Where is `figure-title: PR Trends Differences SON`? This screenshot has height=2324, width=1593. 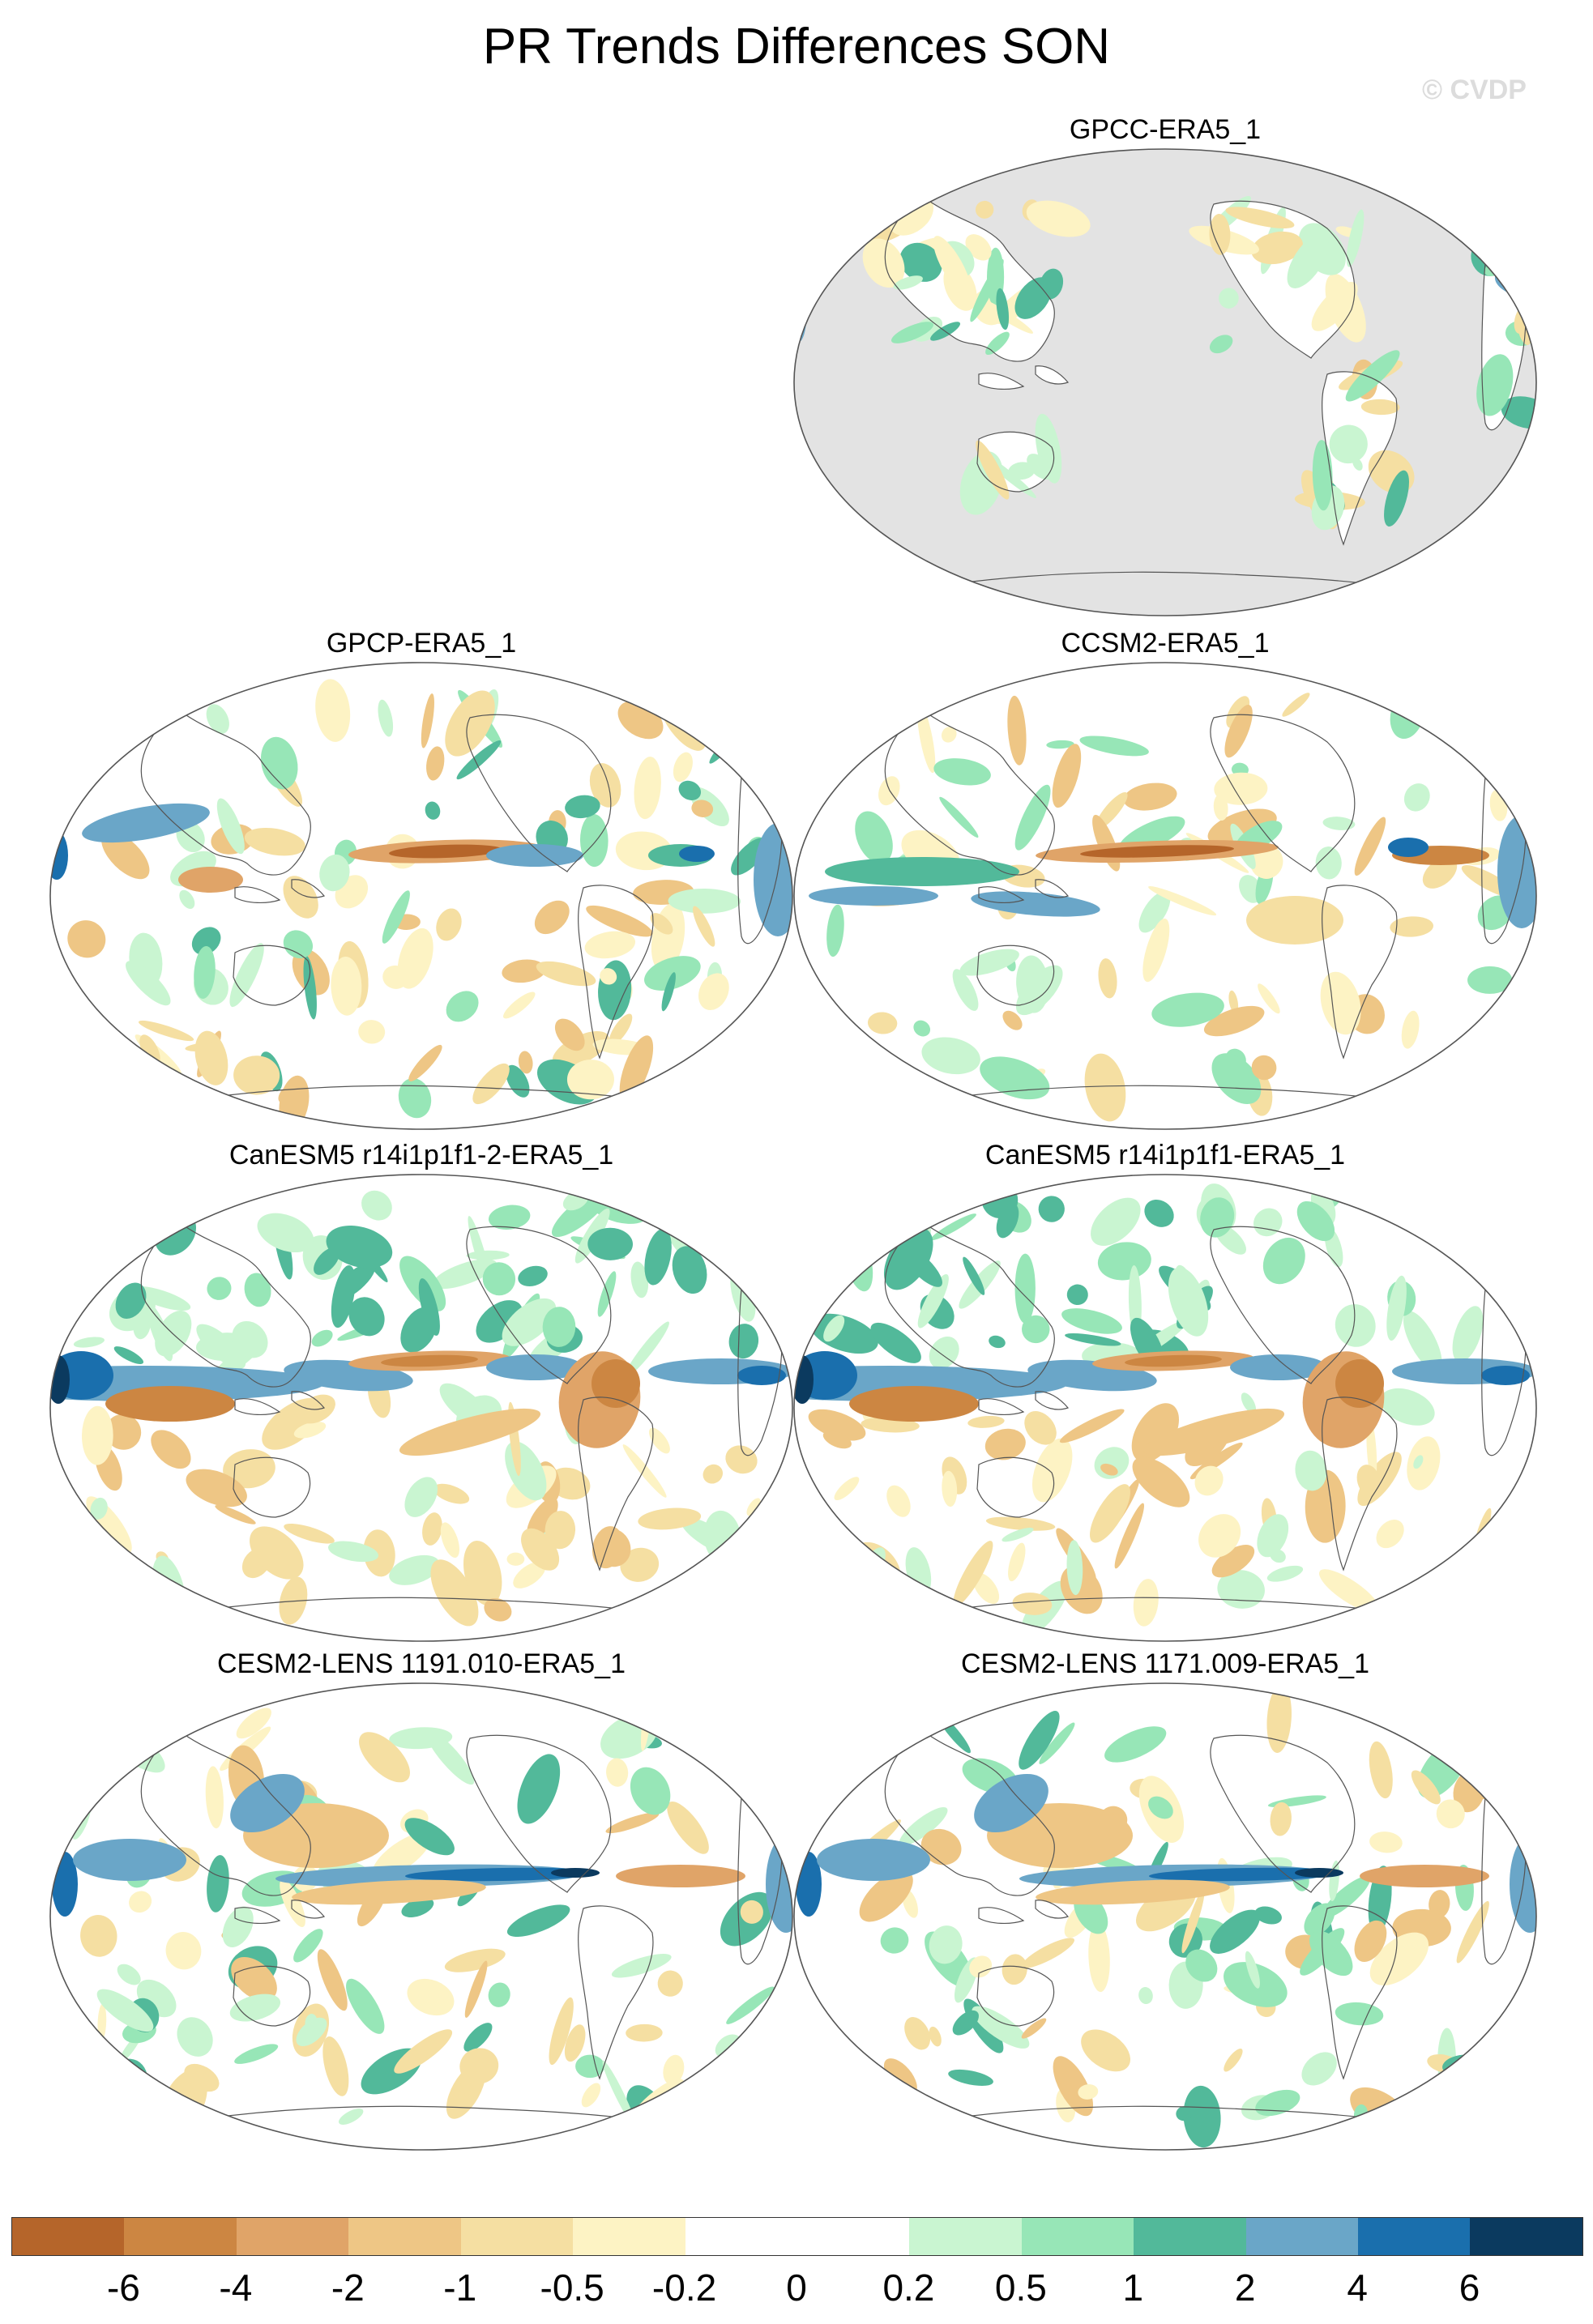
figure-title: PR Trends Differences SON is located at coordinates (796, 47).